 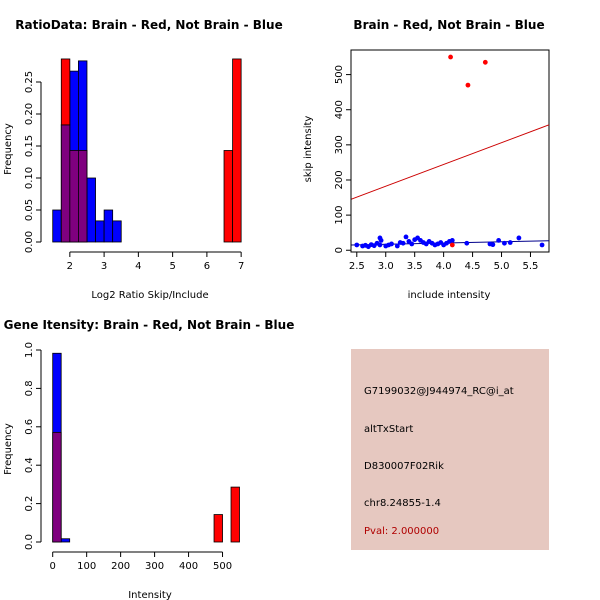 I want to click on scatter-chart-title: Brain - Red, Not Brain - Blue, so click(x=448, y=25).